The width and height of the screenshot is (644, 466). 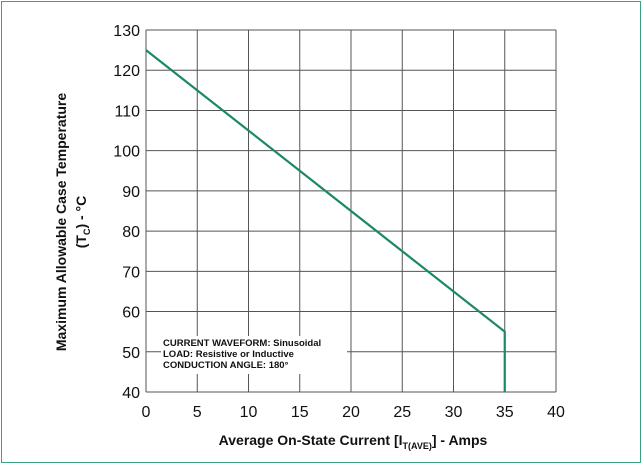 I want to click on y-tick-label-0: 40, so click(x=131, y=393).